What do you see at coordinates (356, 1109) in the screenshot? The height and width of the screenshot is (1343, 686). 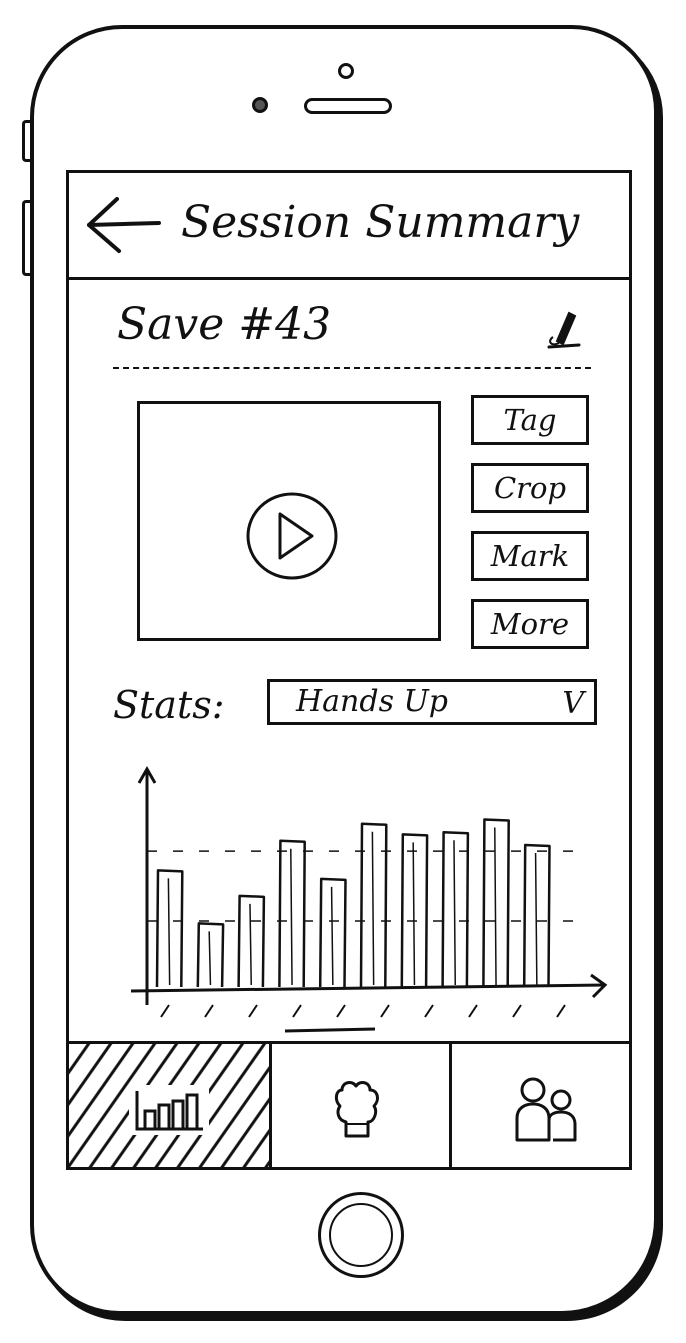 I see `fist-icon` at bounding box center [356, 1109].